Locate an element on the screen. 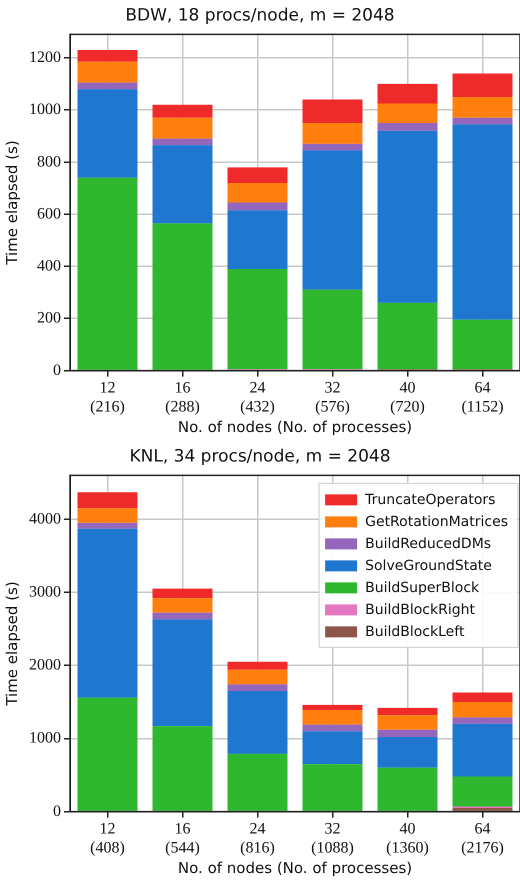  y-tick-label: 800 is located at coordinates (49, 161).